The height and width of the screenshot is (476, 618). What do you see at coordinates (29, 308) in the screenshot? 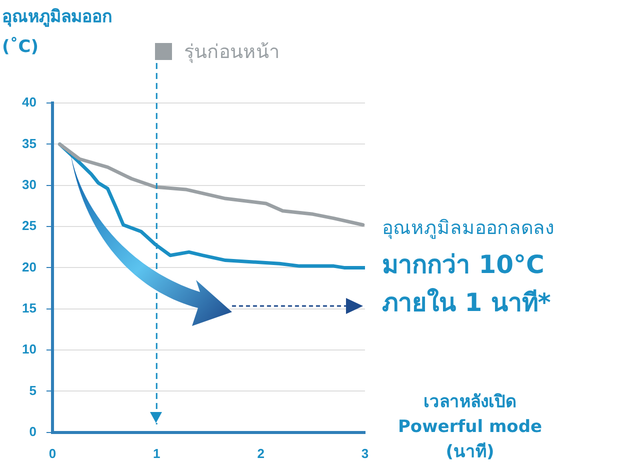
I see `y-tick-label: 15` at bounding box center [29, 308].